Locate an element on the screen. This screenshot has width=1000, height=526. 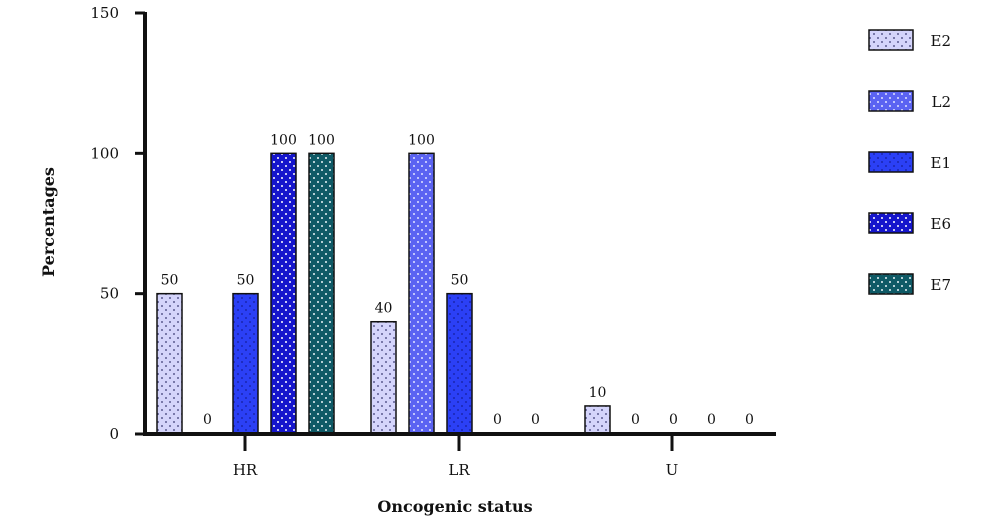
data-label-lr-e2: 40 is located at coordinates (384, 309).